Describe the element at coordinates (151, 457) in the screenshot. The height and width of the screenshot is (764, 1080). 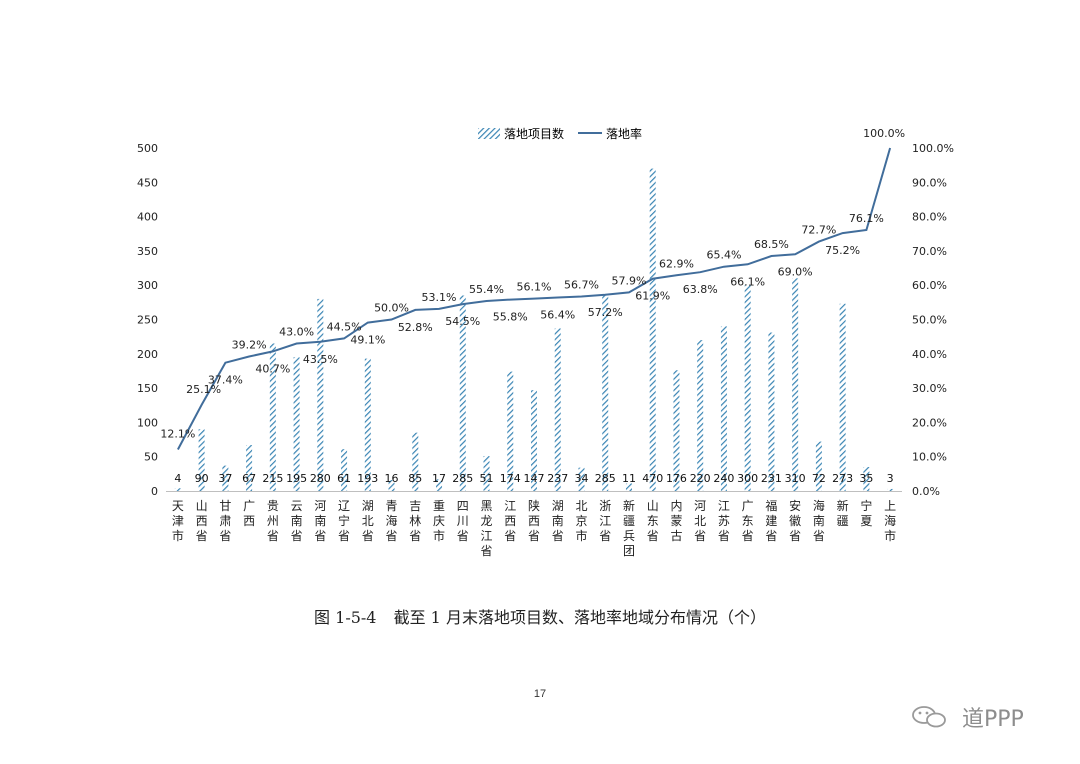
I see `left-tick-label: 50` at that location.